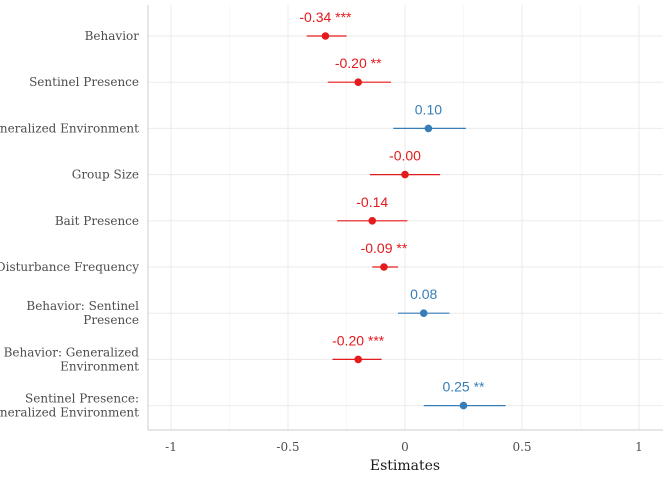 The height and width of the screenshot is (480, 672). I want to click on y-category-label: Group Size, so click(105, 175).